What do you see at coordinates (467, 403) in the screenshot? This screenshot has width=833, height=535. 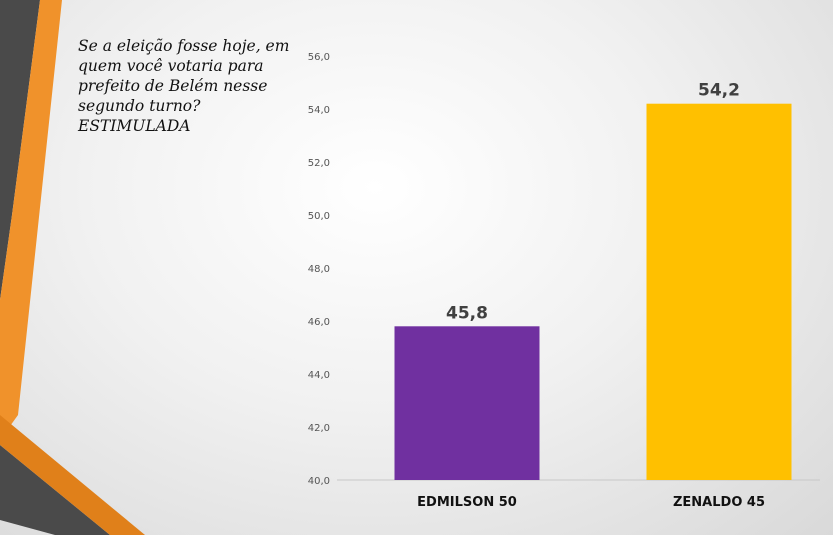 I see `bar-edmilson` at bounding box center [467, 403].